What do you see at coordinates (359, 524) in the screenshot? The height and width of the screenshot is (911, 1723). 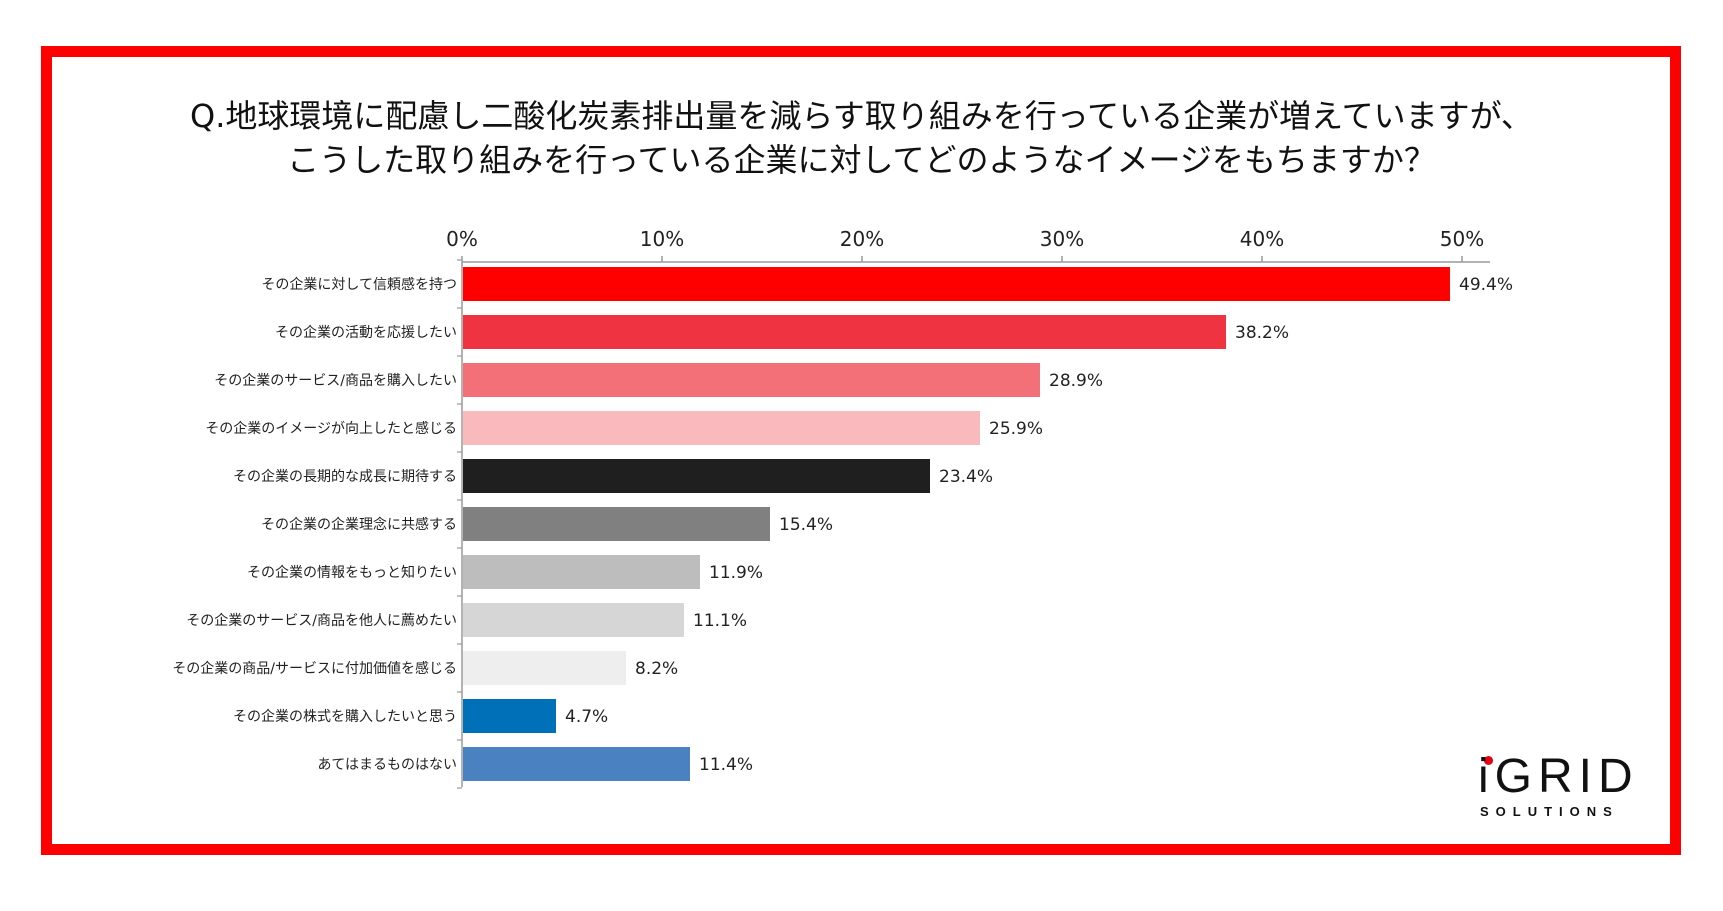 I see `category-label: その企業の企業理念に共感する` at bounding box center [359, 524].